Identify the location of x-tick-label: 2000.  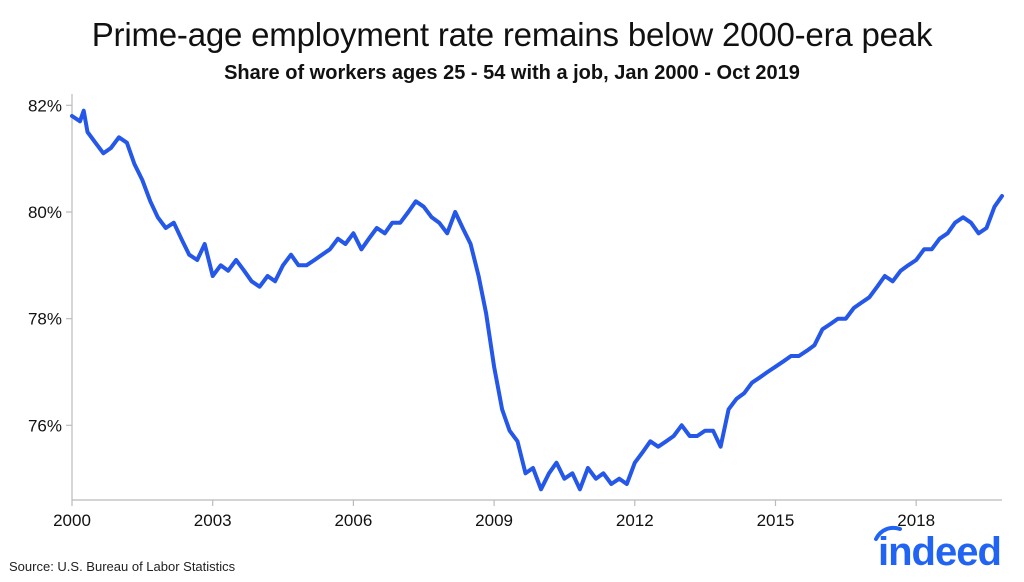
(72, 520).